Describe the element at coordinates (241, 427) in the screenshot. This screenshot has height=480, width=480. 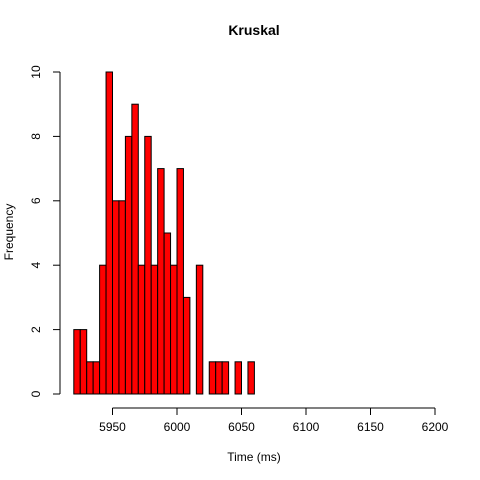
I see `x-tick-label: 6050` at that location.